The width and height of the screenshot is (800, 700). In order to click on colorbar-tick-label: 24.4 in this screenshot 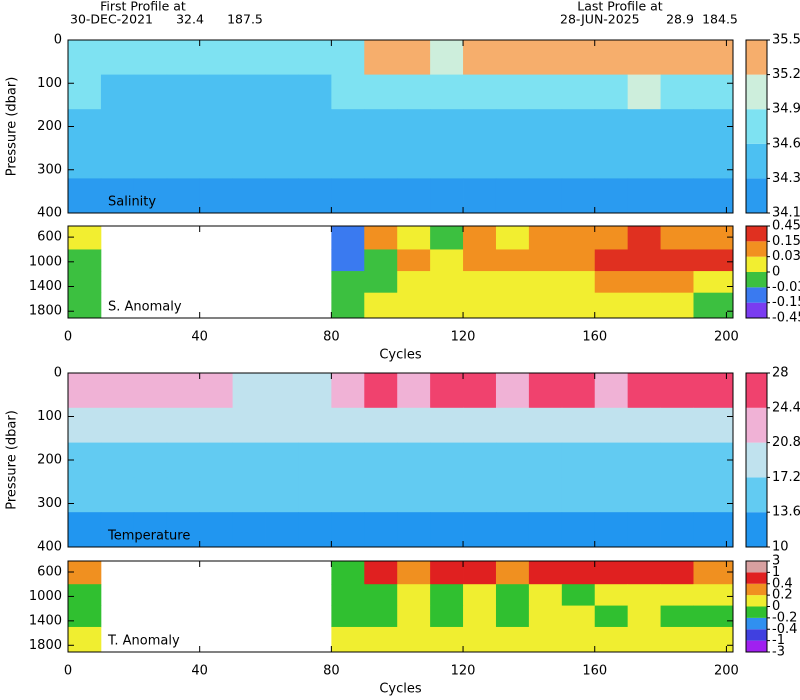, I will do `click(786, 407)`.